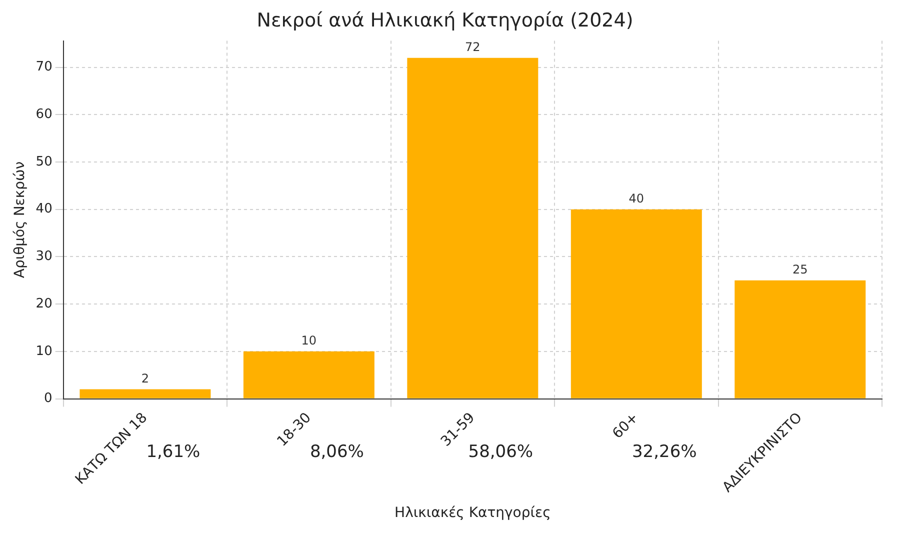  What do you see at coordinates (445, 20) in the screenshot?
I see `chart-title: Νεκροί ανά Ηλικιακή Κατηγορία (2024)` at bounding box center [445, 20].